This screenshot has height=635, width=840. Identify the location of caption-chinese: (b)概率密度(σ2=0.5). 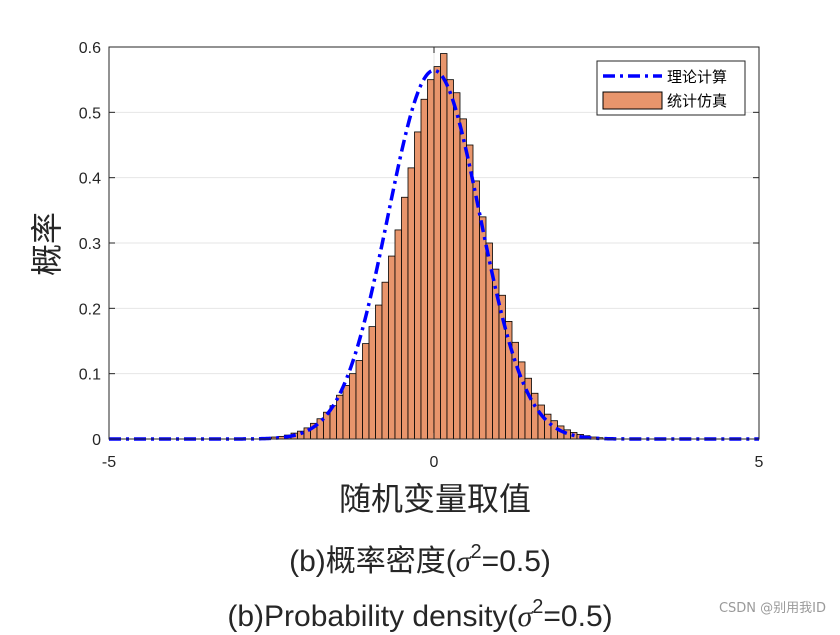
(420, 558).